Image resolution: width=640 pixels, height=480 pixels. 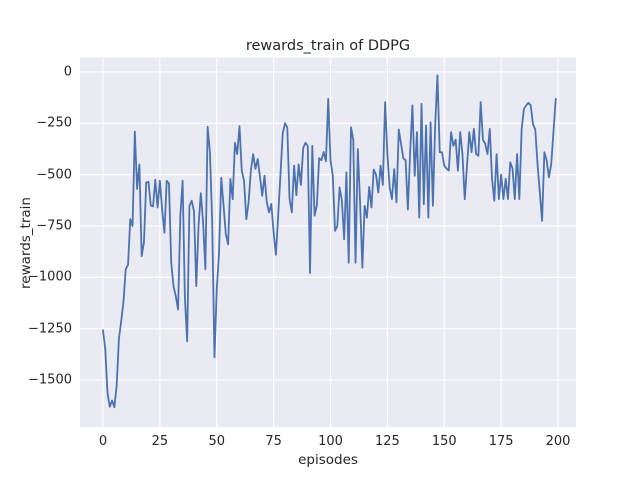 What do you see at coordinates (50, 380) in the screenshot?
I see `y-tick-label: −1500` at bounding box center [50, 380].